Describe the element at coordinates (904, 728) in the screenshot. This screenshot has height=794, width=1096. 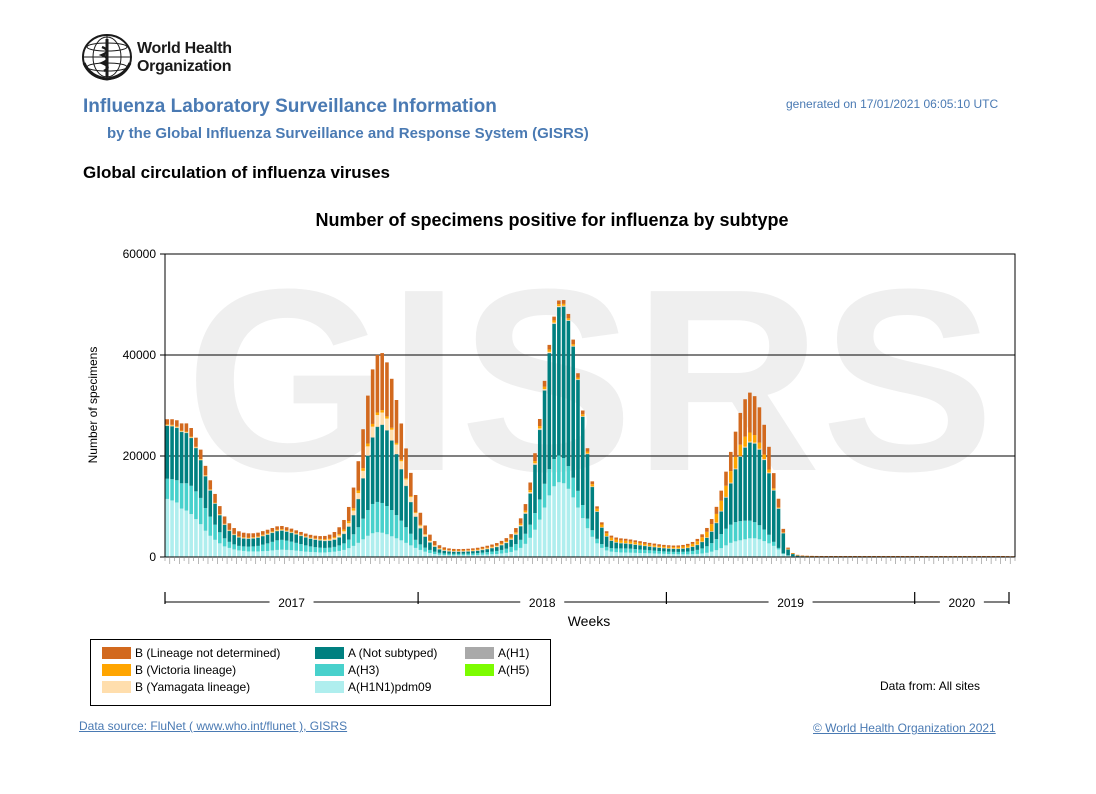
I see `copyright-link: © World Health Organization 2021` at that location.